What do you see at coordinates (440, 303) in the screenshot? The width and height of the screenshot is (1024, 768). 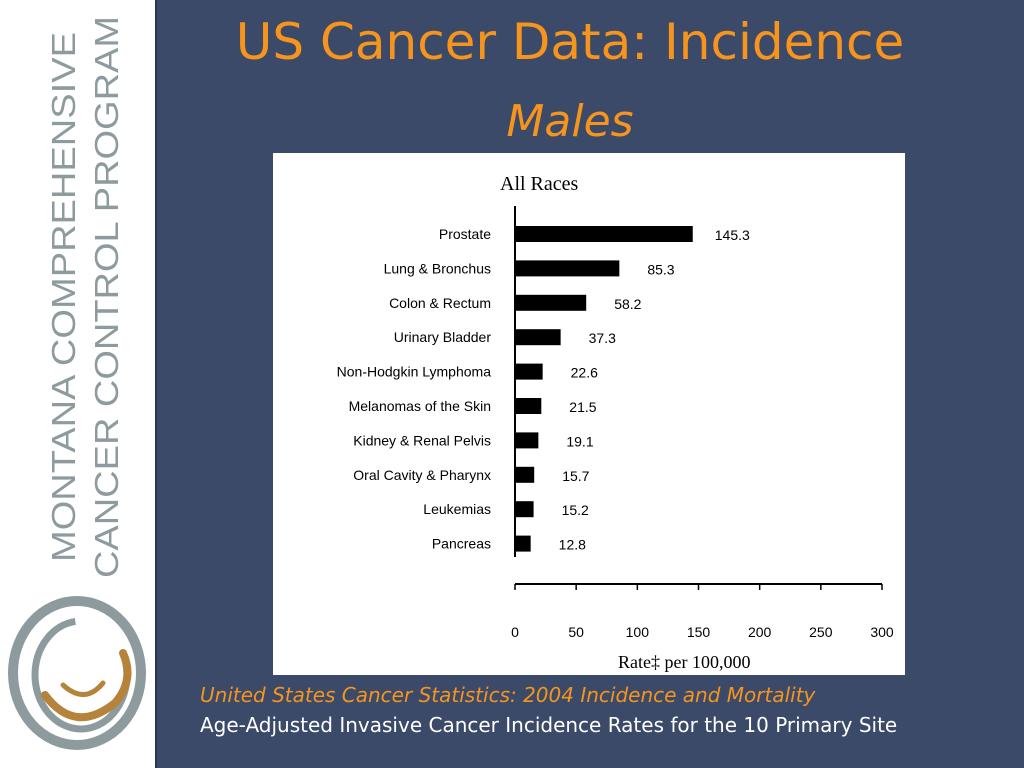 I see `category-label: Colon & Rectum` at bounding box center [440, 303].